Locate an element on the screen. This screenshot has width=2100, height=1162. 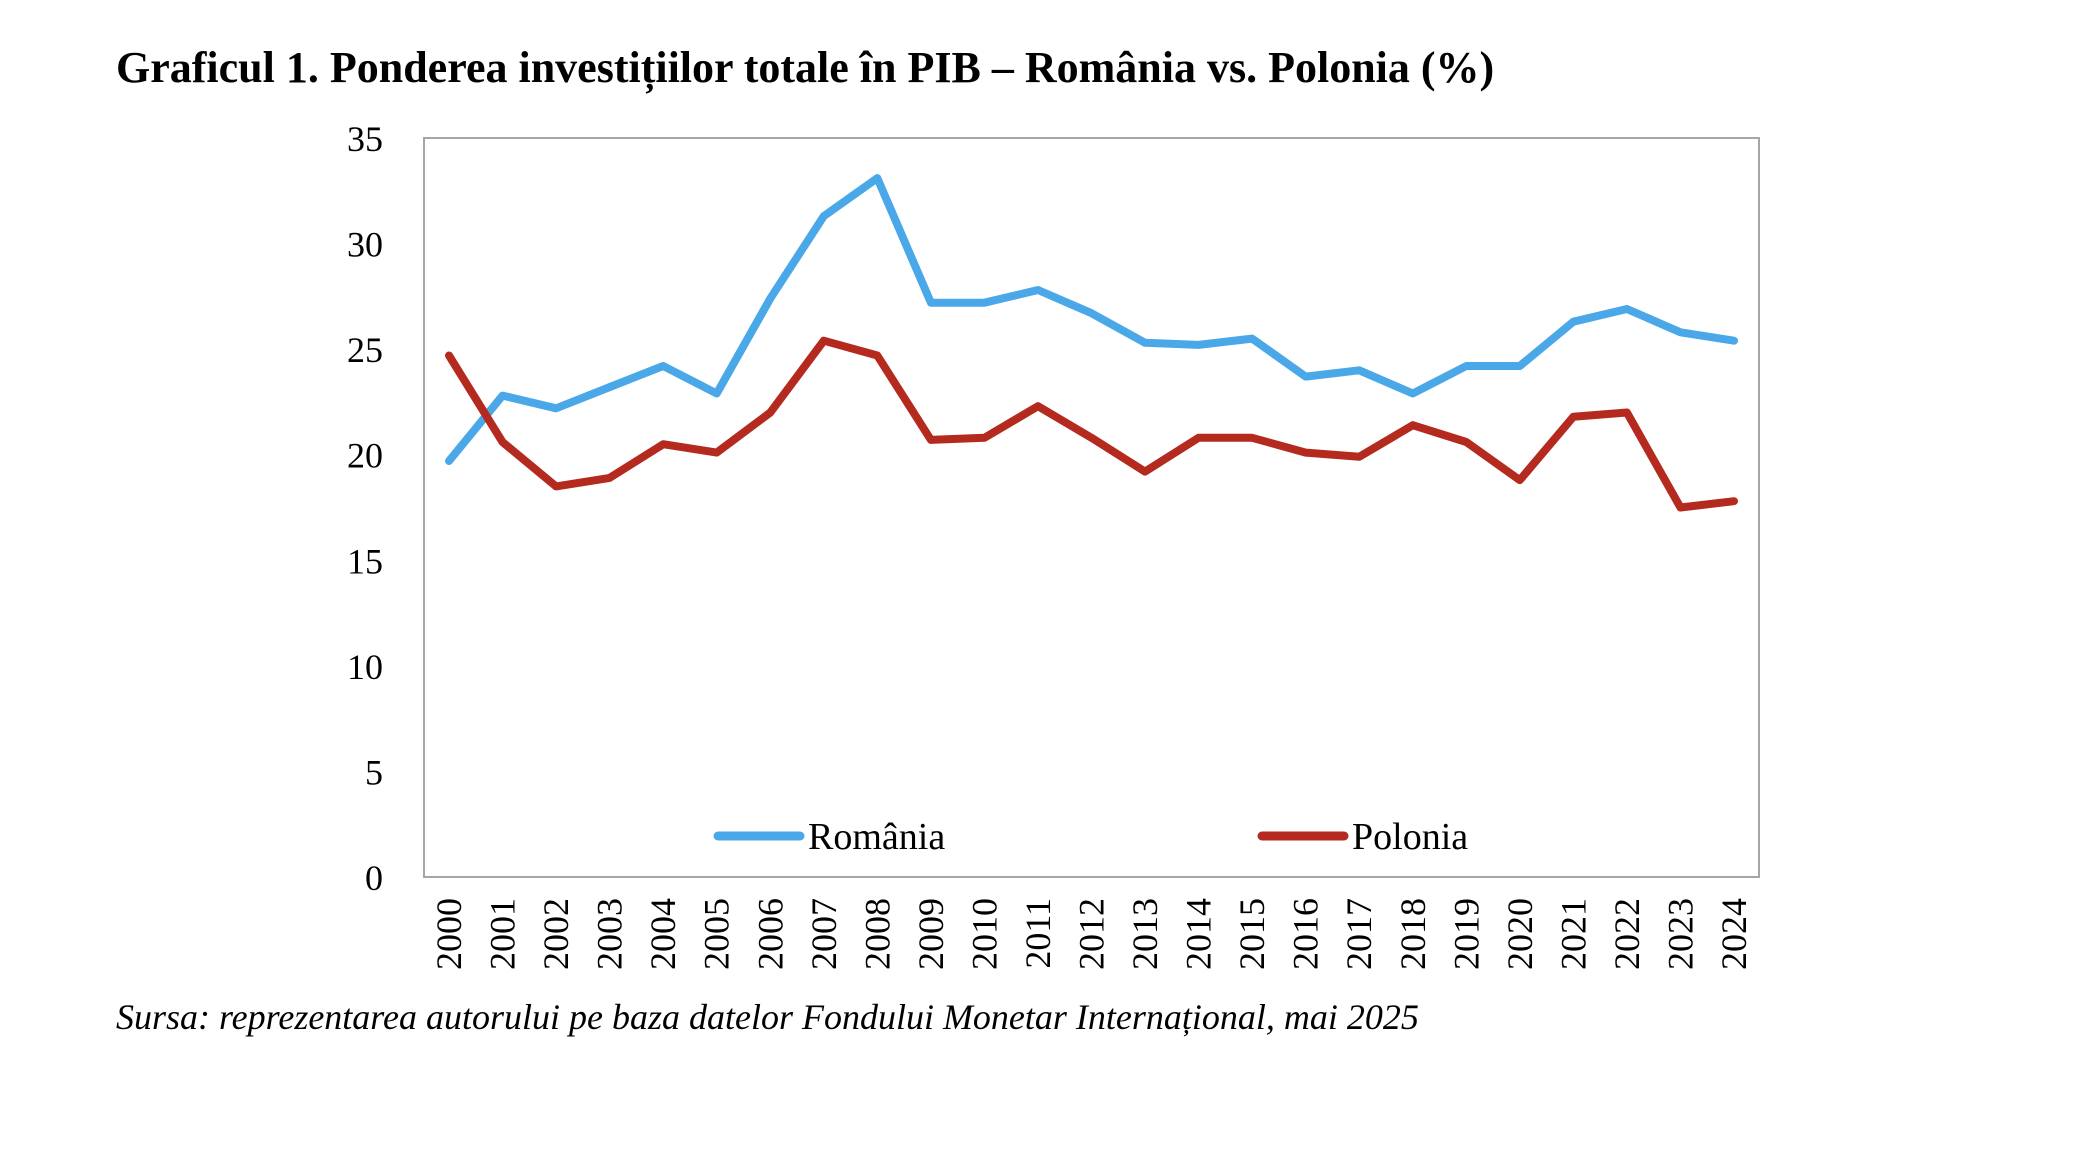
x-tick-label: 2020 is located at coordinates (1520, 934).